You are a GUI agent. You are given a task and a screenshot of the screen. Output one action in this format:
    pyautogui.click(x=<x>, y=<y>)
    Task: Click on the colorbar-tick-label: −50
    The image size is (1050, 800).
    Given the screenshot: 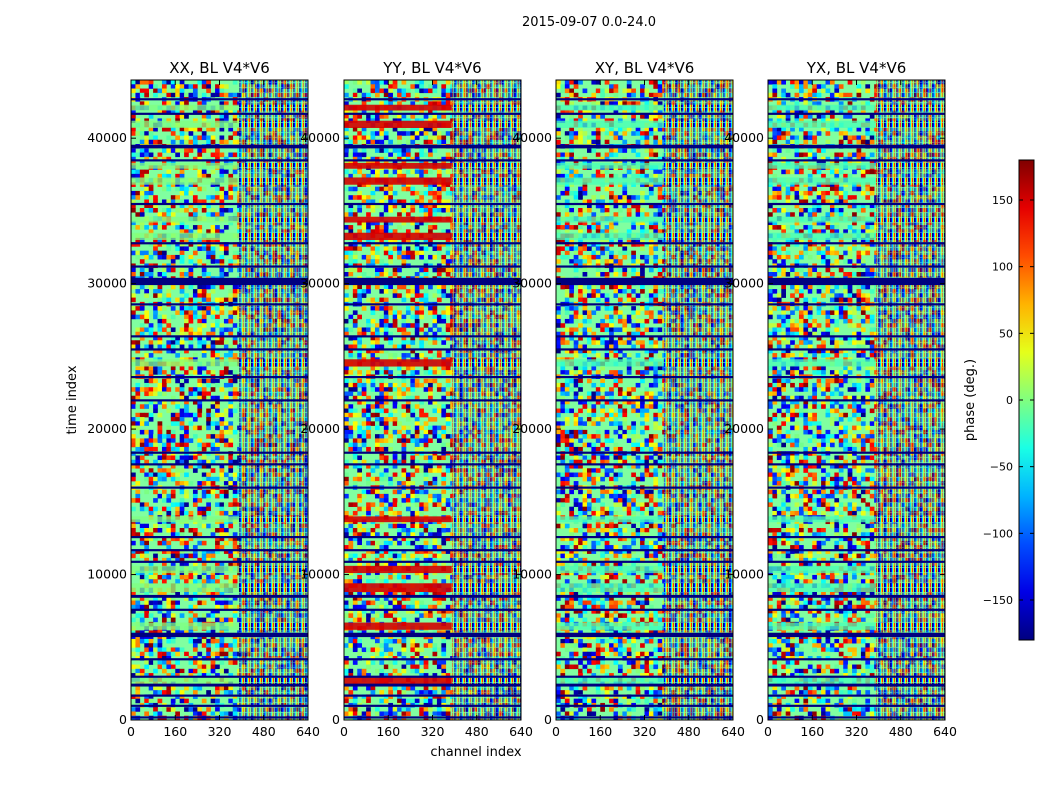 What is the action you would take?
    pyautogui.click(x=1001, y=467)
    